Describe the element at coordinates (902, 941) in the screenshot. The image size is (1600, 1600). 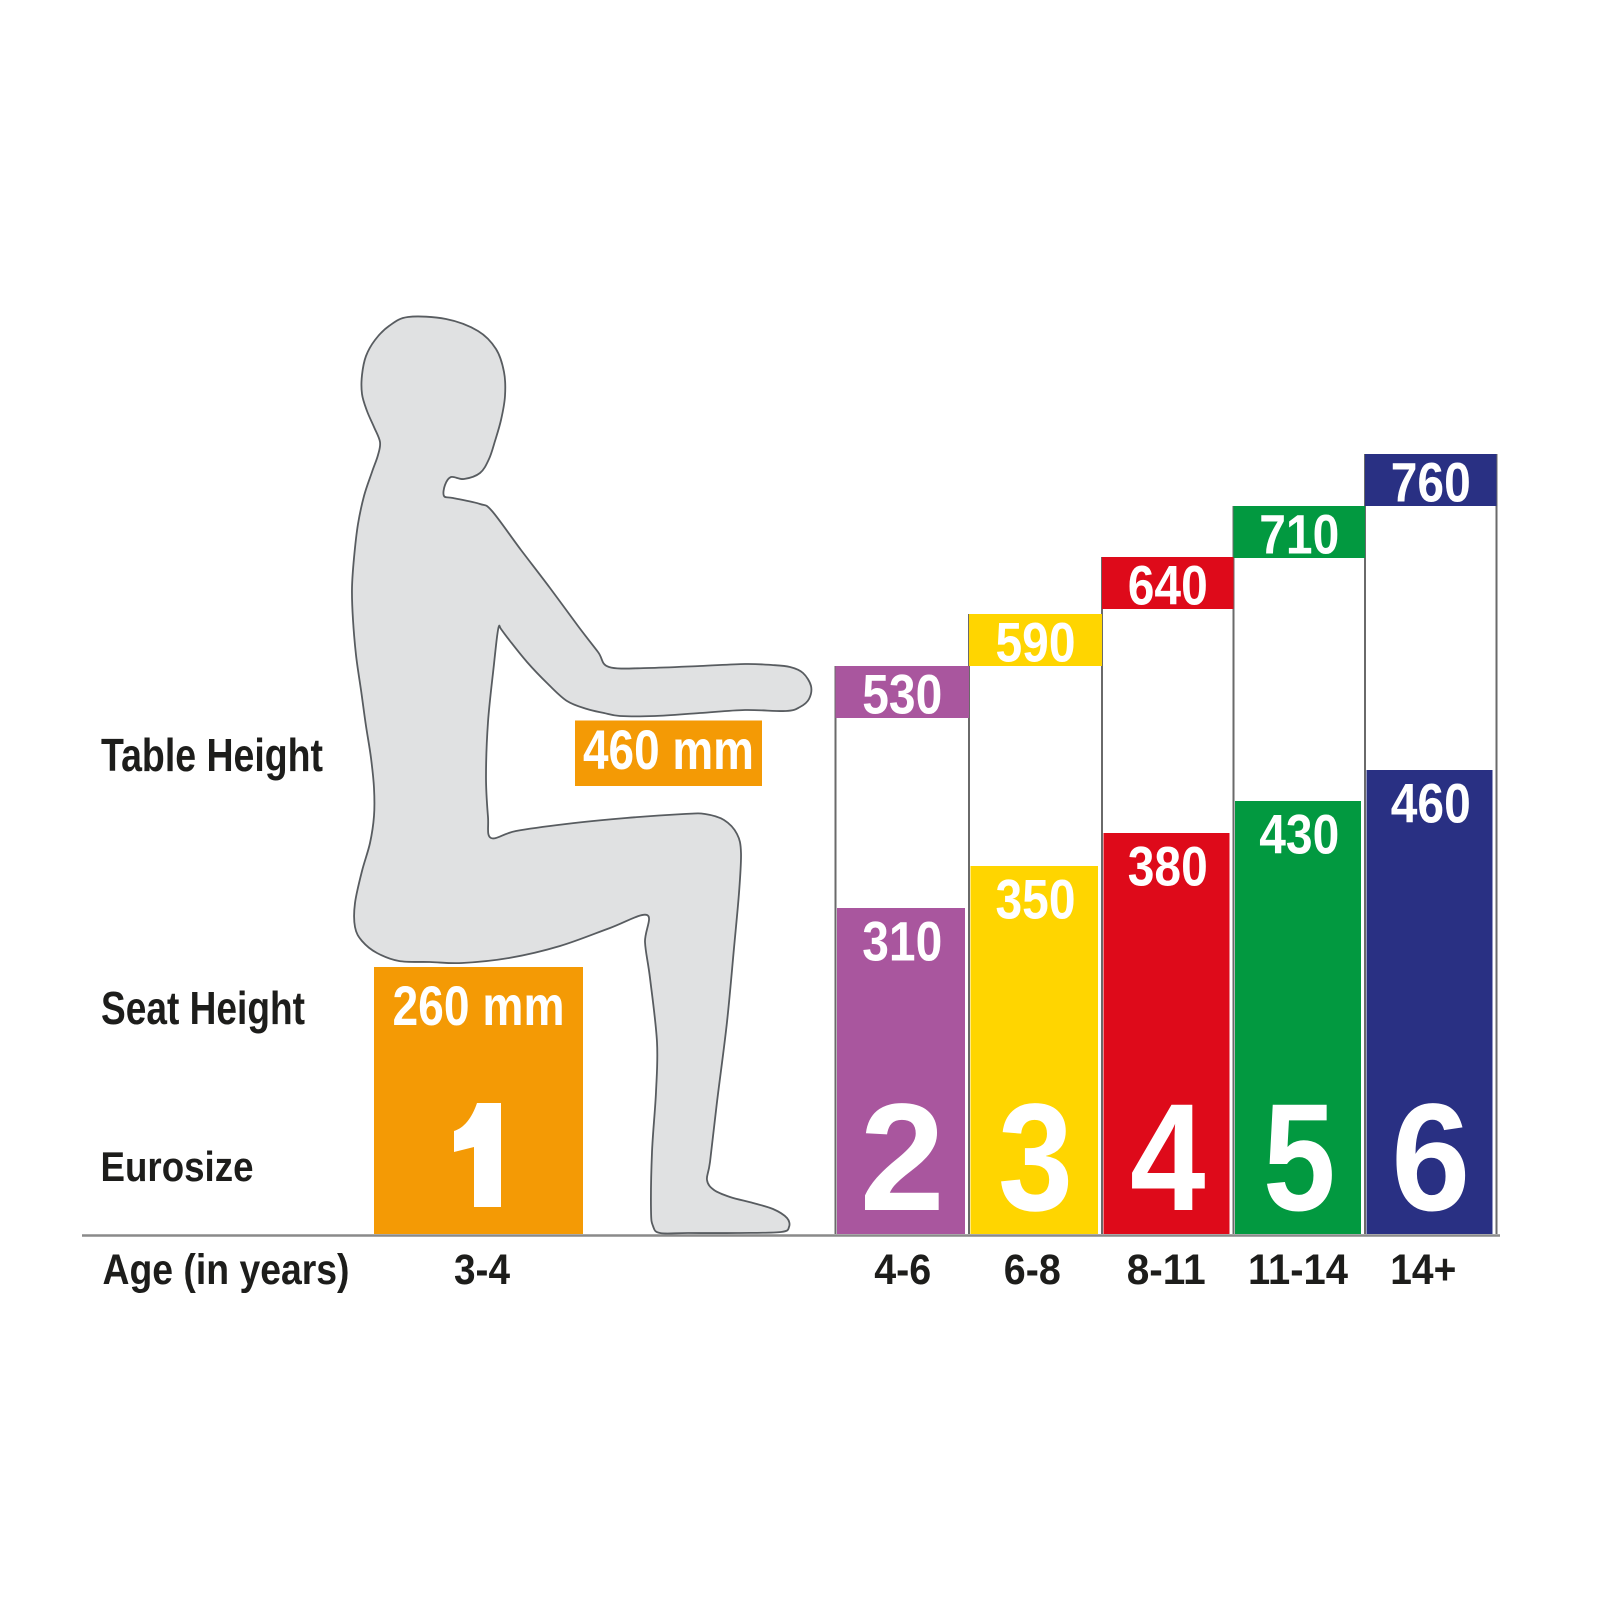
I see `svg-text: 310` at that location.